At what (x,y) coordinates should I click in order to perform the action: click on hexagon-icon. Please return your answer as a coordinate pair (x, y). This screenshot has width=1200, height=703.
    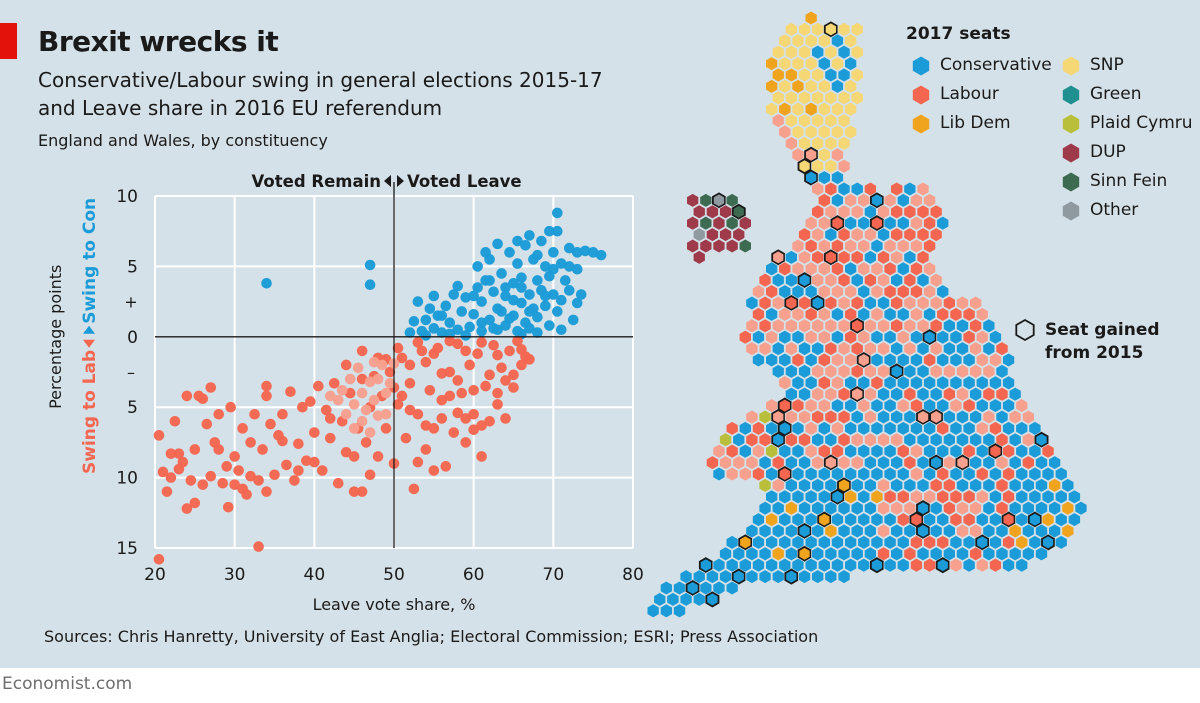
    Looking at the image, I should click on (921, 124).